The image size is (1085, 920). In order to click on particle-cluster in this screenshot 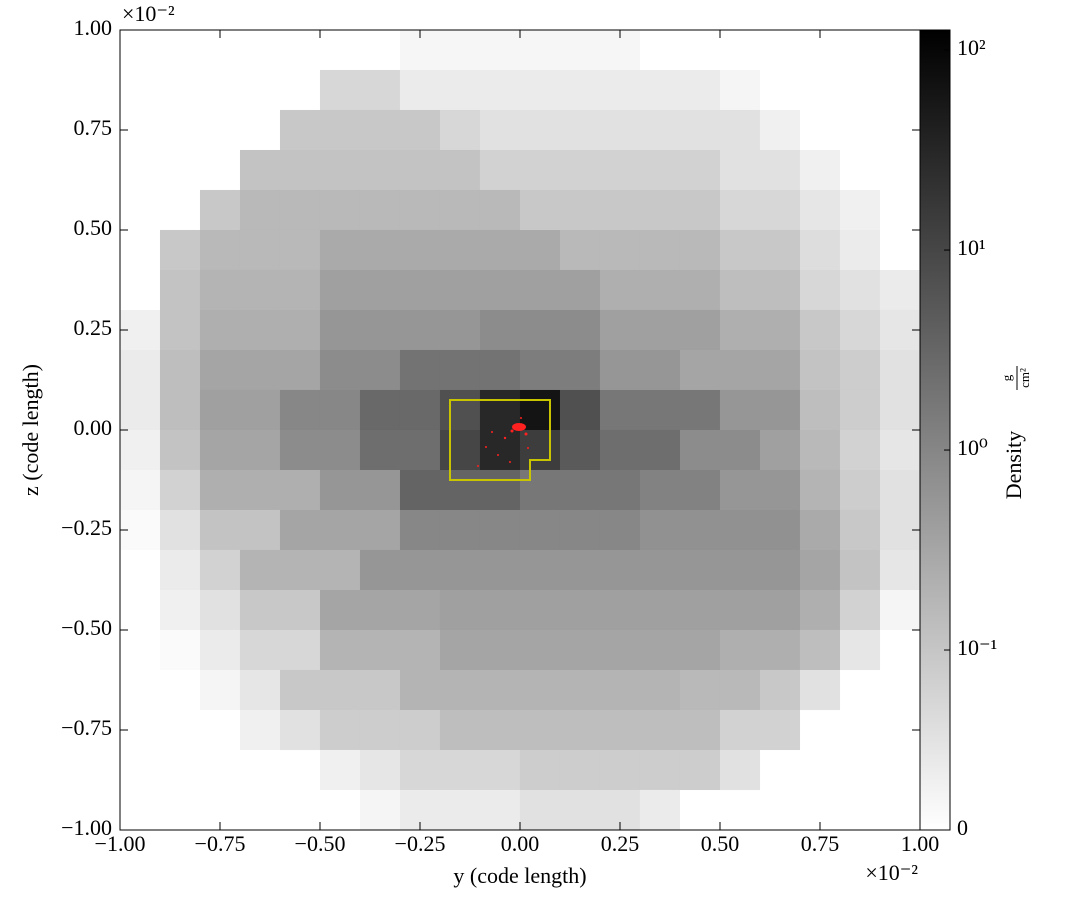, I will do `click(519, 427)`.